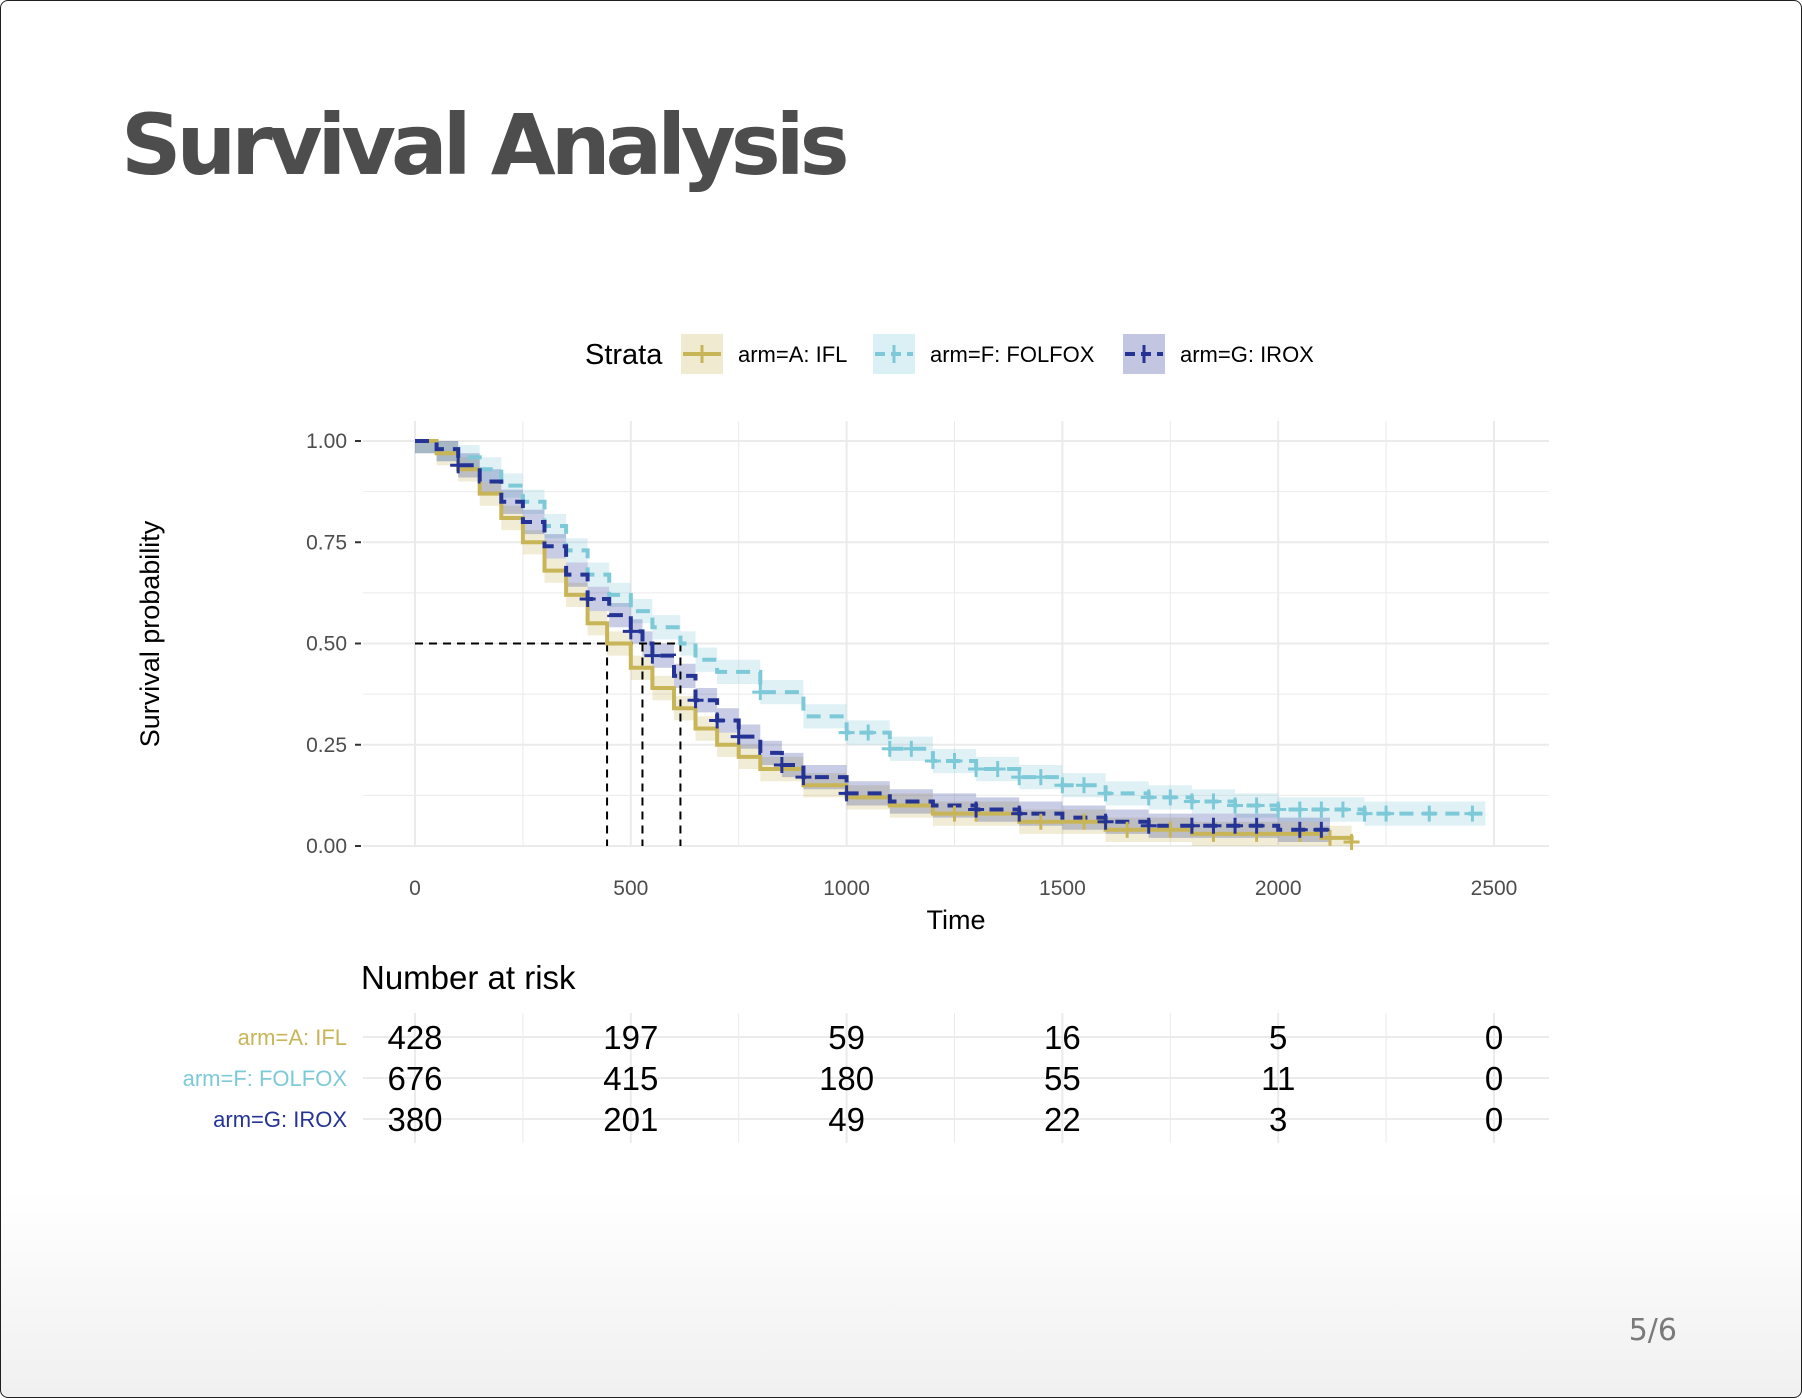 This screenshot has height=1398, width=1802. Describe the element at coordinates (846, 1037) in the screenshot. I see `risk-table-cell: 59` at that location.